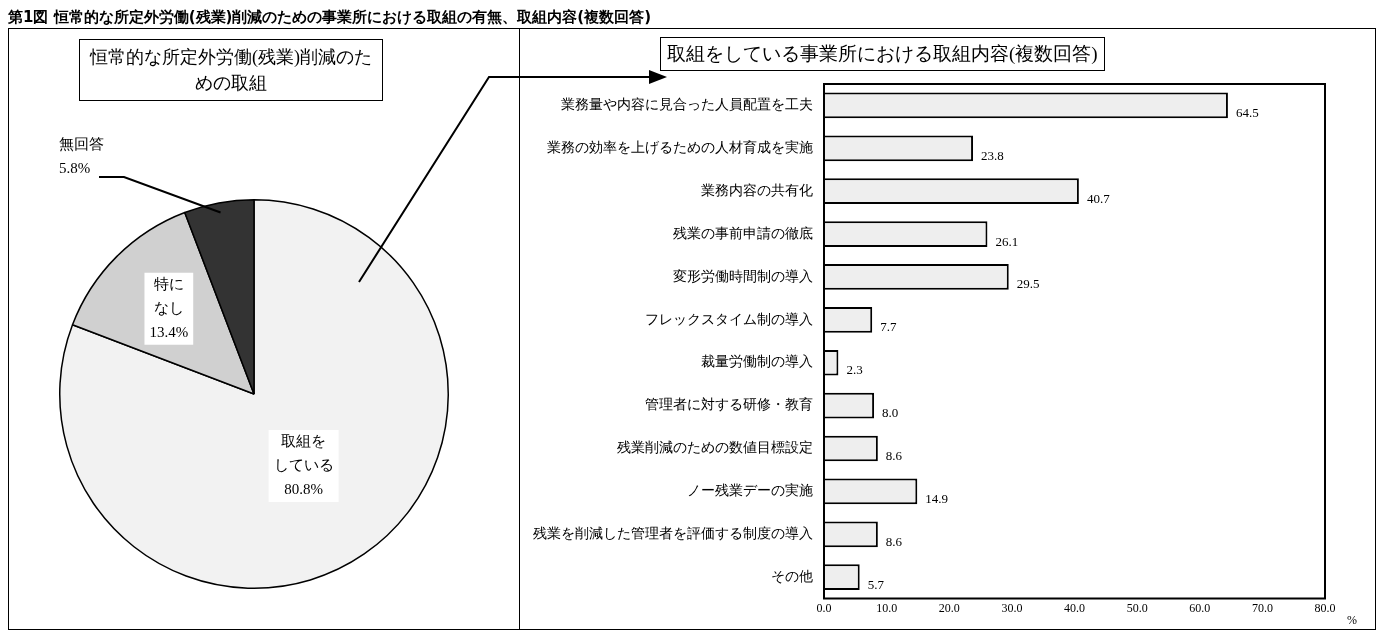  I want to click on data-label: 14.9, so click(937, 498).